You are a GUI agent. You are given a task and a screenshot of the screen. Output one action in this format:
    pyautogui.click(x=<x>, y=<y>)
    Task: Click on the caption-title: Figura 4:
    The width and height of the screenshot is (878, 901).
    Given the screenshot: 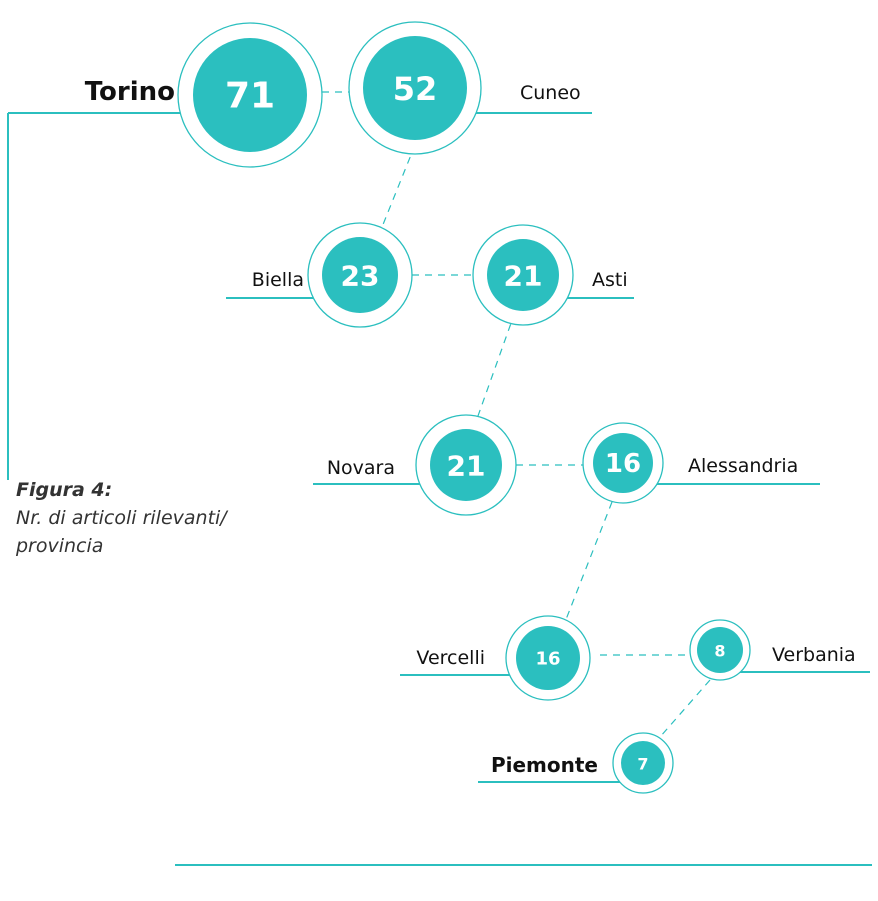 What is the action you would take?
    pyautogui.click(x=64, y=490)
    